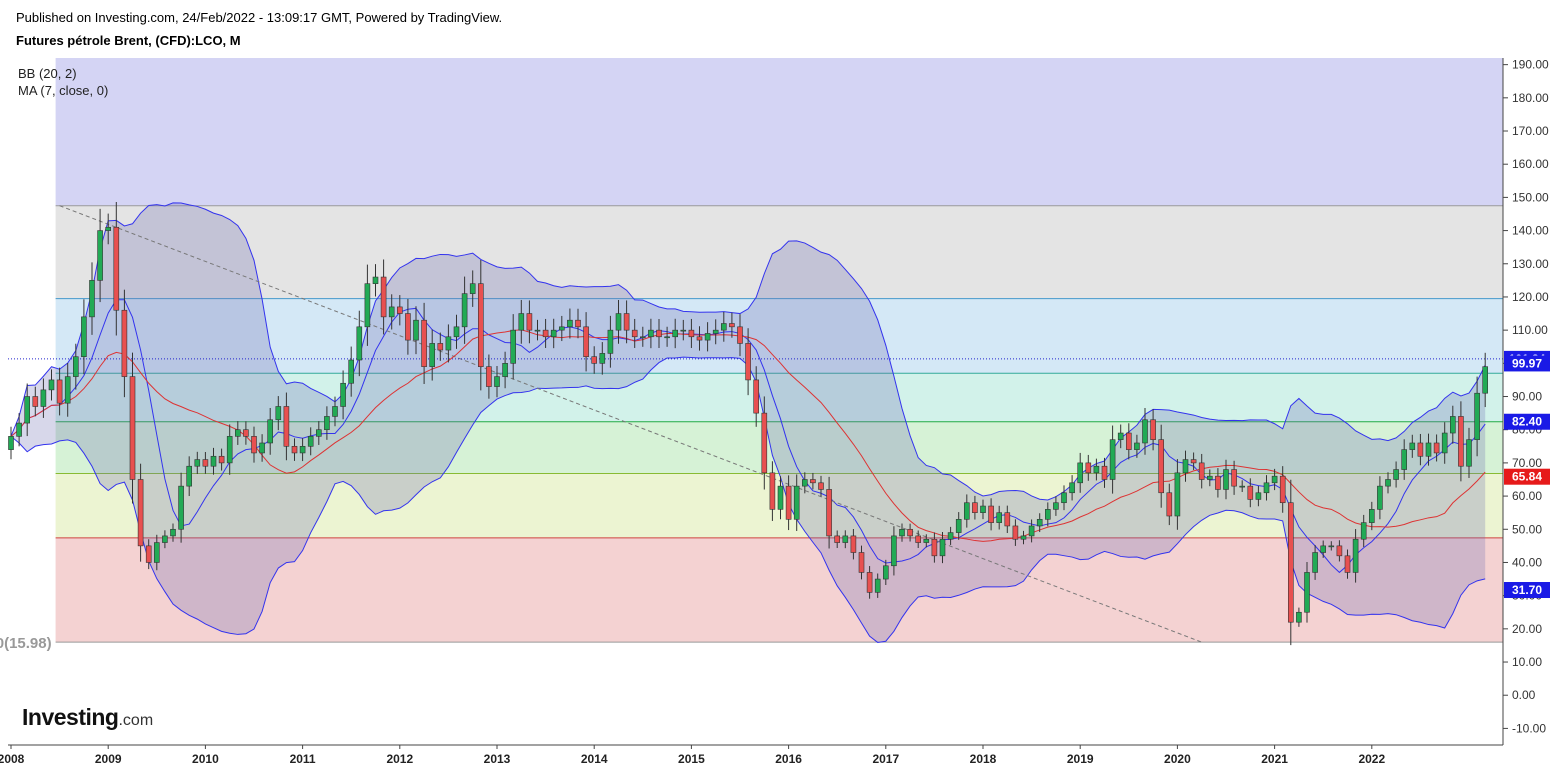 This screenshot has height=772, width=1561. What do you see at coordinates (594, 759) in the screenshot?
I see `x-tick-label: 2014` at bounding box center [594, 759].